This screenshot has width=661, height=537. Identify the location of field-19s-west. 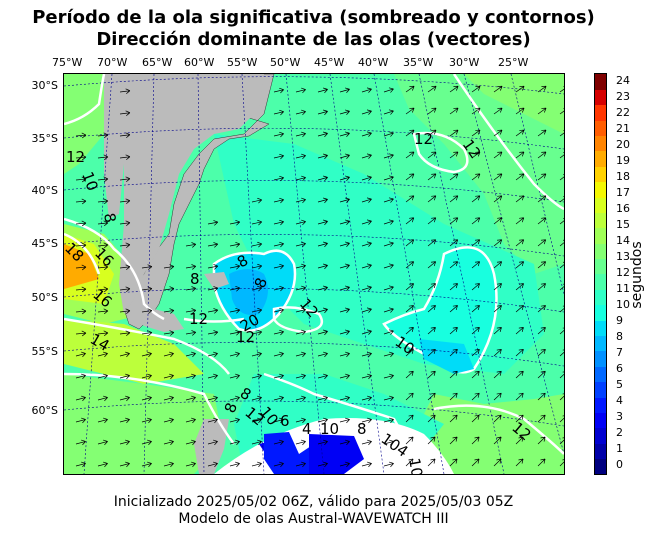
(81, 266).